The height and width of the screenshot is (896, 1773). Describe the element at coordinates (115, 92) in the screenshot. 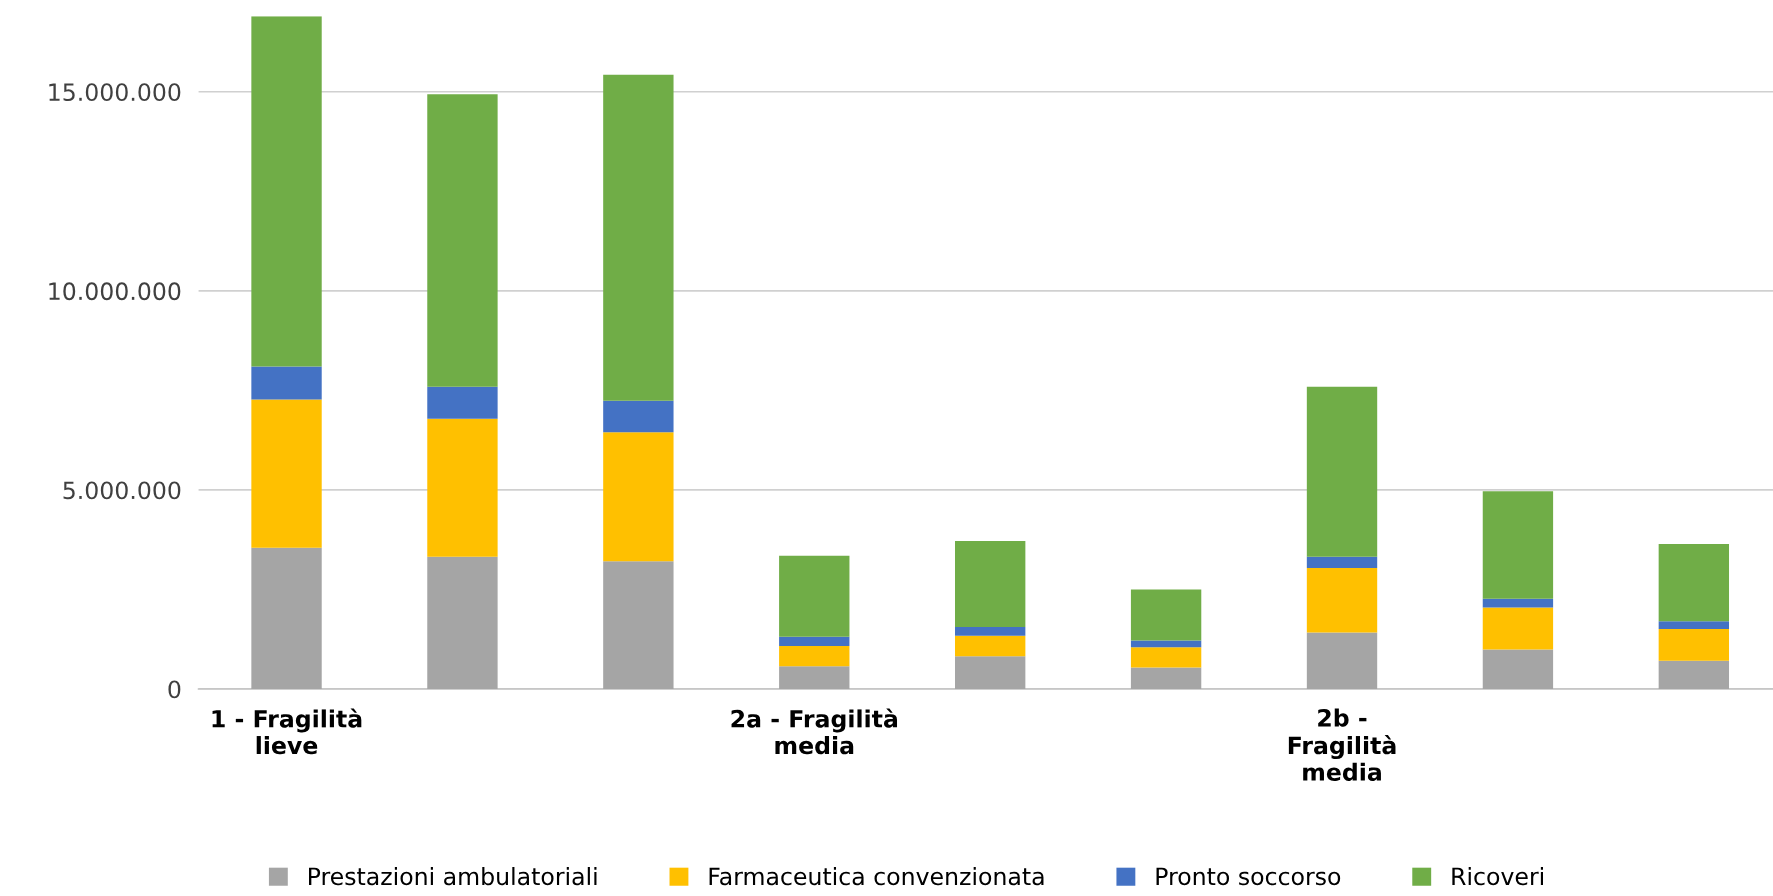

I see `y-tick-label: 15.000.000` at that location.